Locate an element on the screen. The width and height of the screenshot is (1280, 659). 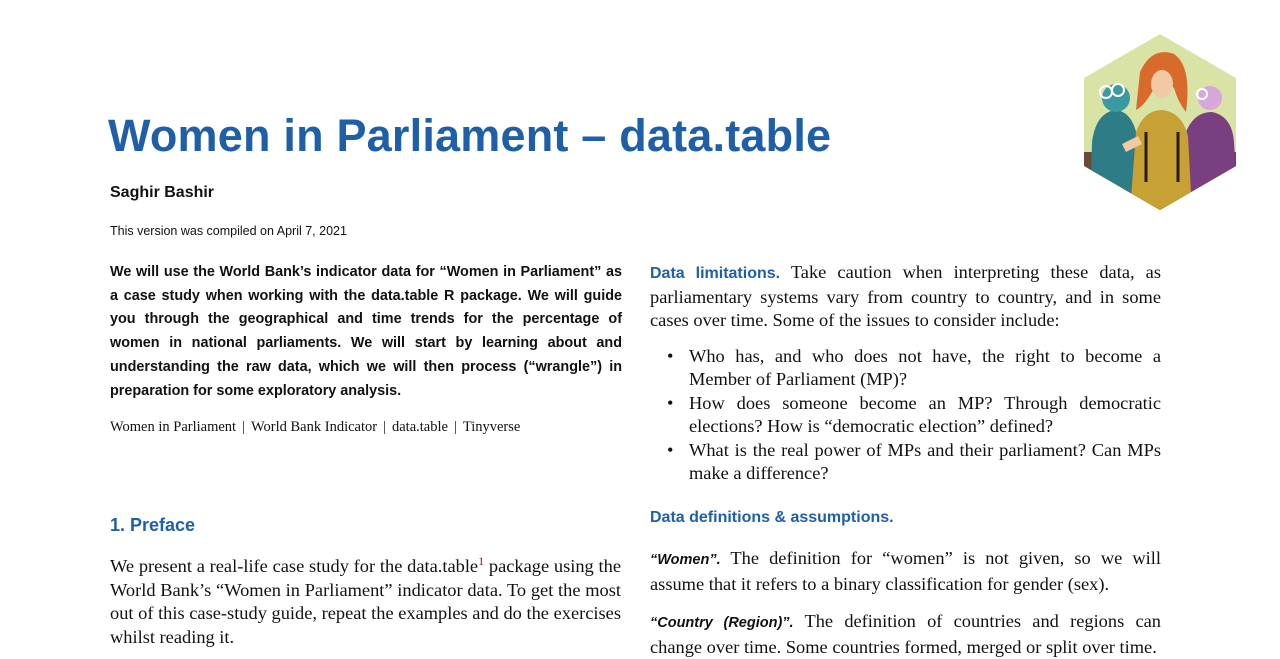
keyword: data.table is located at coordinates (419, 427).